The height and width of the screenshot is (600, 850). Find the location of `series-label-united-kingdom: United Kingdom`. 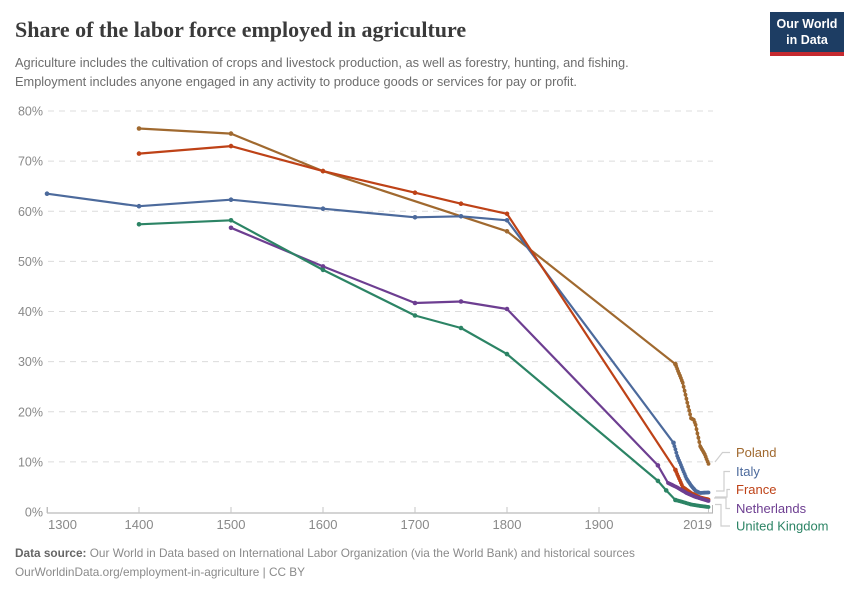

series-label-united-kingdom: United Kingdom is located at coordinates (782, 526).